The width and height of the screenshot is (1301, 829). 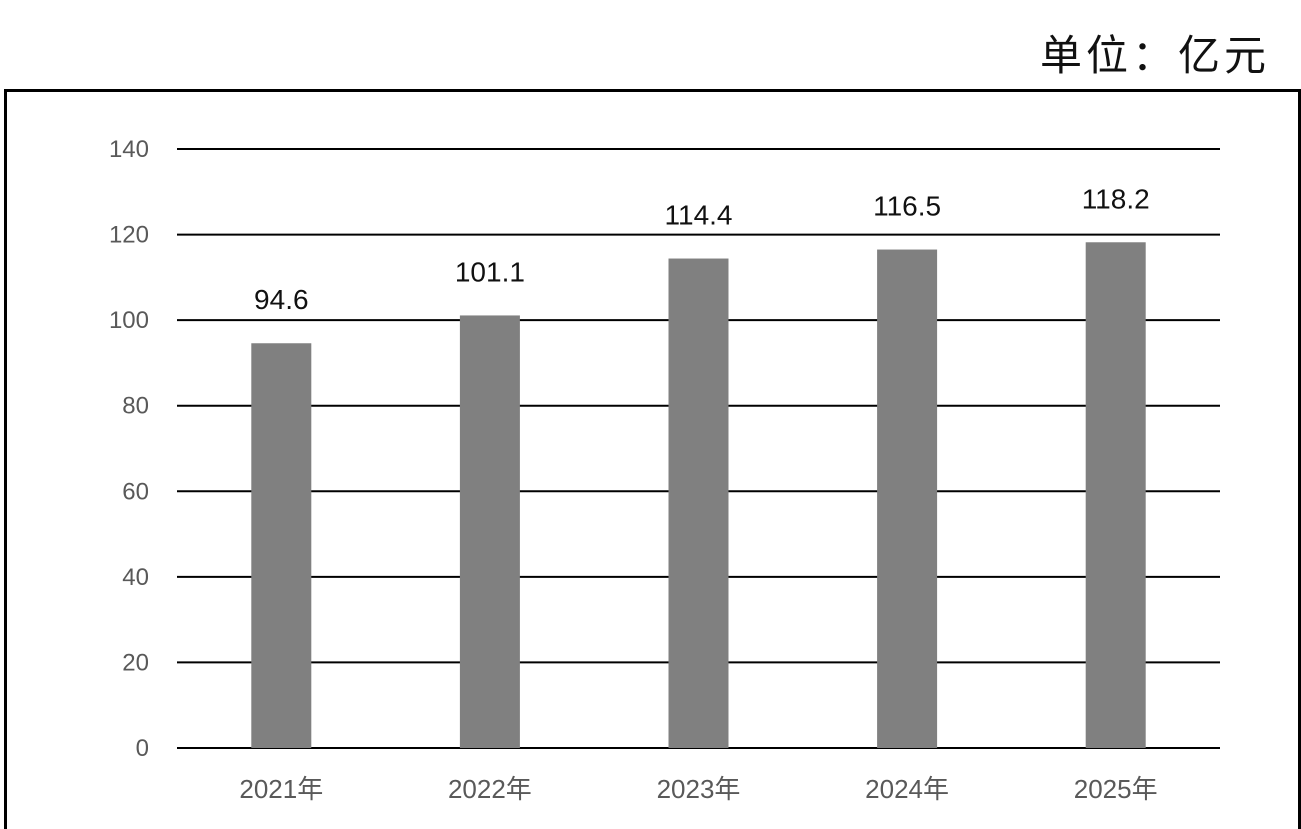 I want to click on y-axis-ticks: 0 20 40 60 80 100 120 140, so click(x=129, y=449).